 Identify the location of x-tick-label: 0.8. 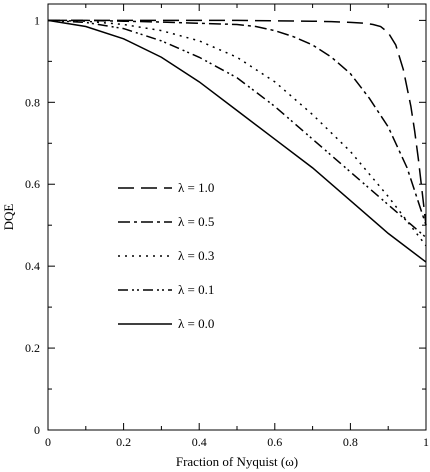
(350, 442).